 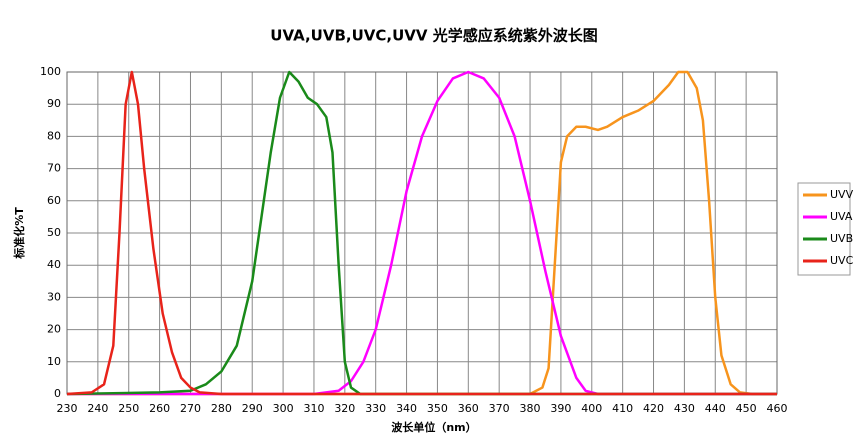 What do you see at coordinates (653, 408) in the screenshot?
I see `x-tick-label: 420` at bounding box center [653, 408].